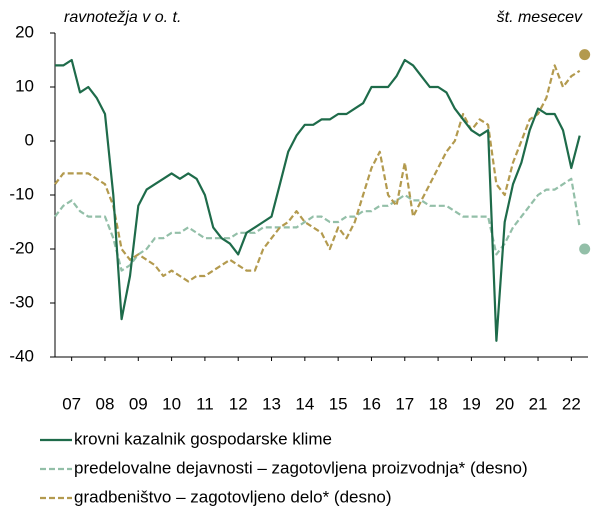 The width and height of the screenshot is (603, 516). What do you see at coordinates (24, 85) in the screenshot?
I see `y-tick-label: 10` at bounding box center [24, 85].